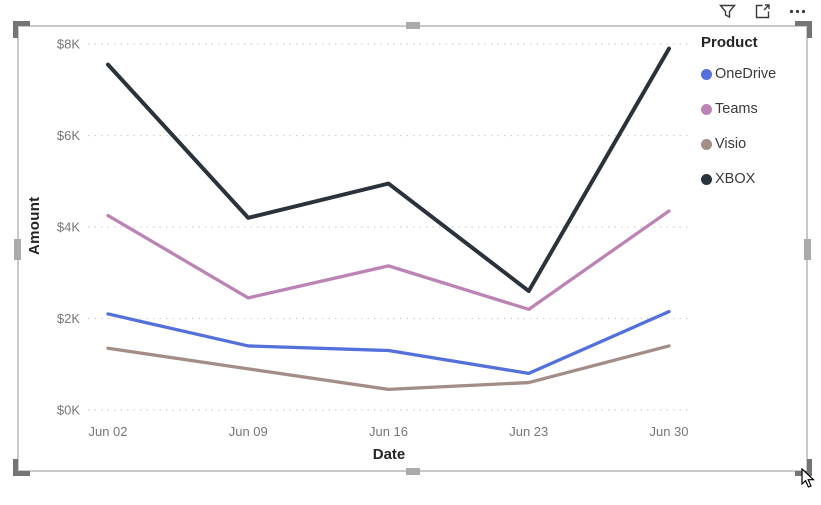 Image resolution: width=821 pixels, height=505 pixels. Describe the element at coordinates (757, 126) in the screenshot. I see `legend-items: OneDrive Teams Visio XBOX` at that location.